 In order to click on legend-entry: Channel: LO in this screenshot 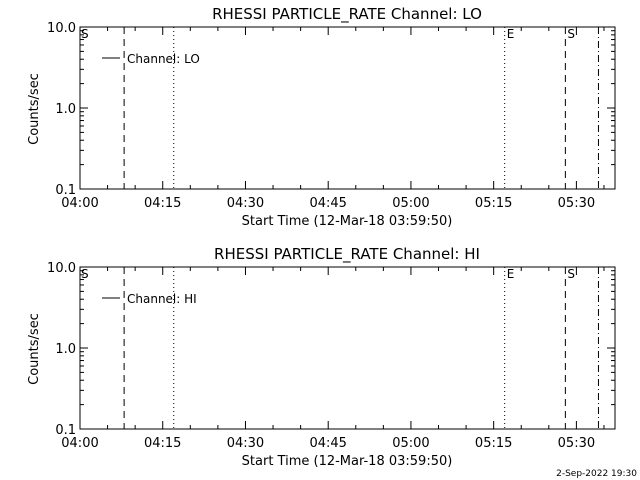, I will do `click(163, 59)`.